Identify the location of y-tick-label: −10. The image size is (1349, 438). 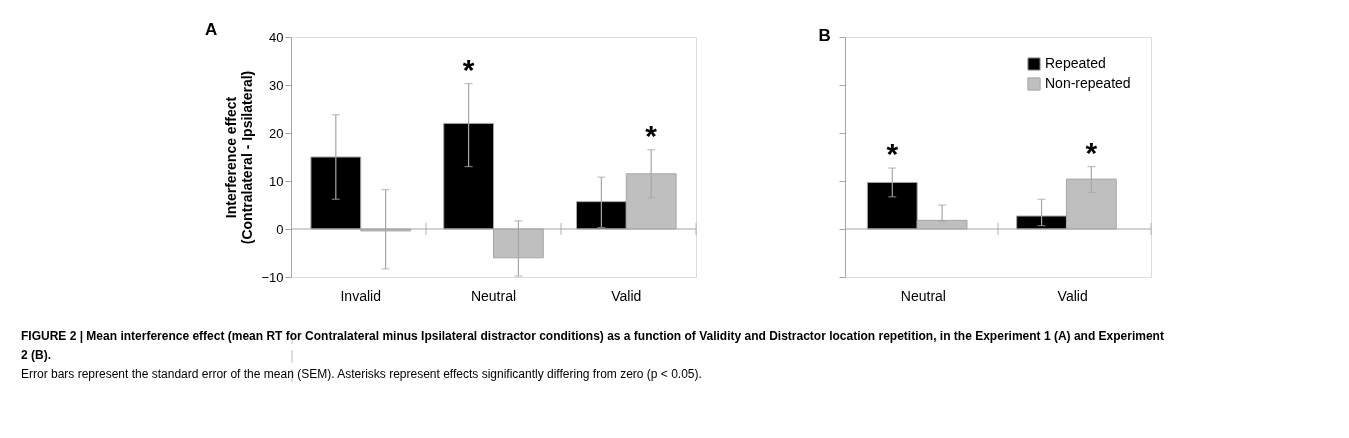
(272, 277).